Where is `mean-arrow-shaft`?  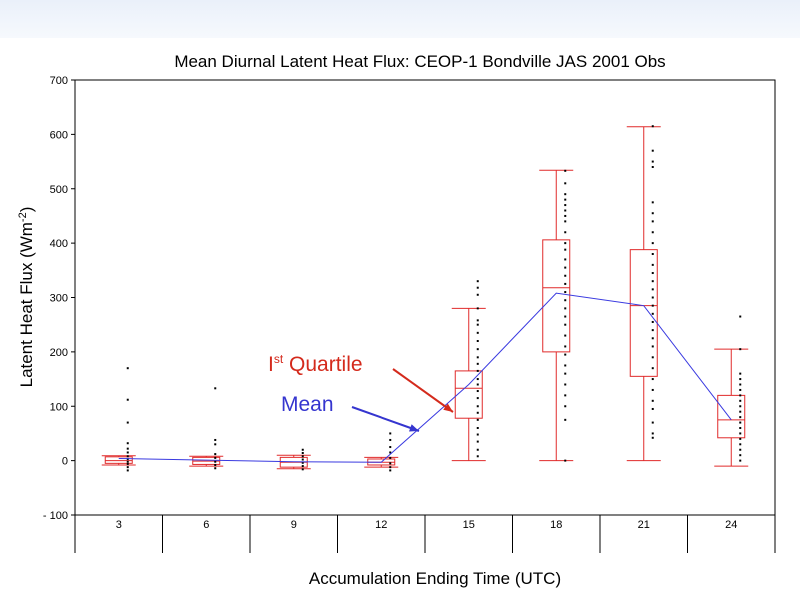
mean-arrow-shaft is located at coordinates (385, 419).